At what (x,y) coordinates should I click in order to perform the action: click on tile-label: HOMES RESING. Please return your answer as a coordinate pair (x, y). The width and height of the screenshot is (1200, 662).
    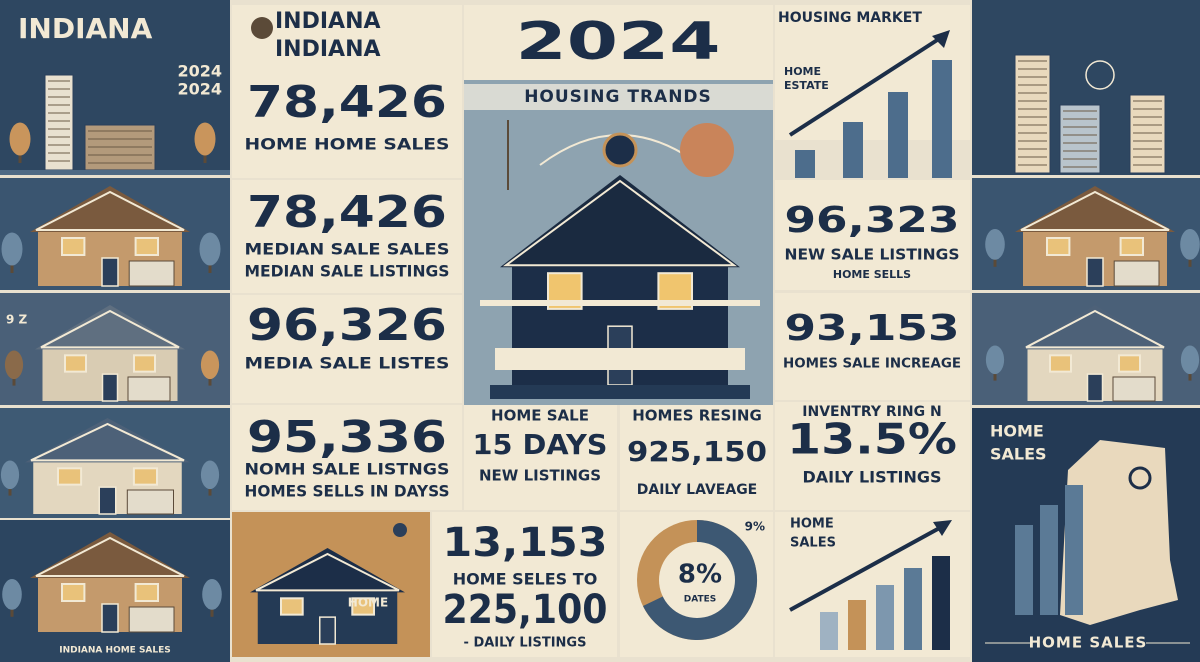
    Looking at the image, I should click on (697, 416).